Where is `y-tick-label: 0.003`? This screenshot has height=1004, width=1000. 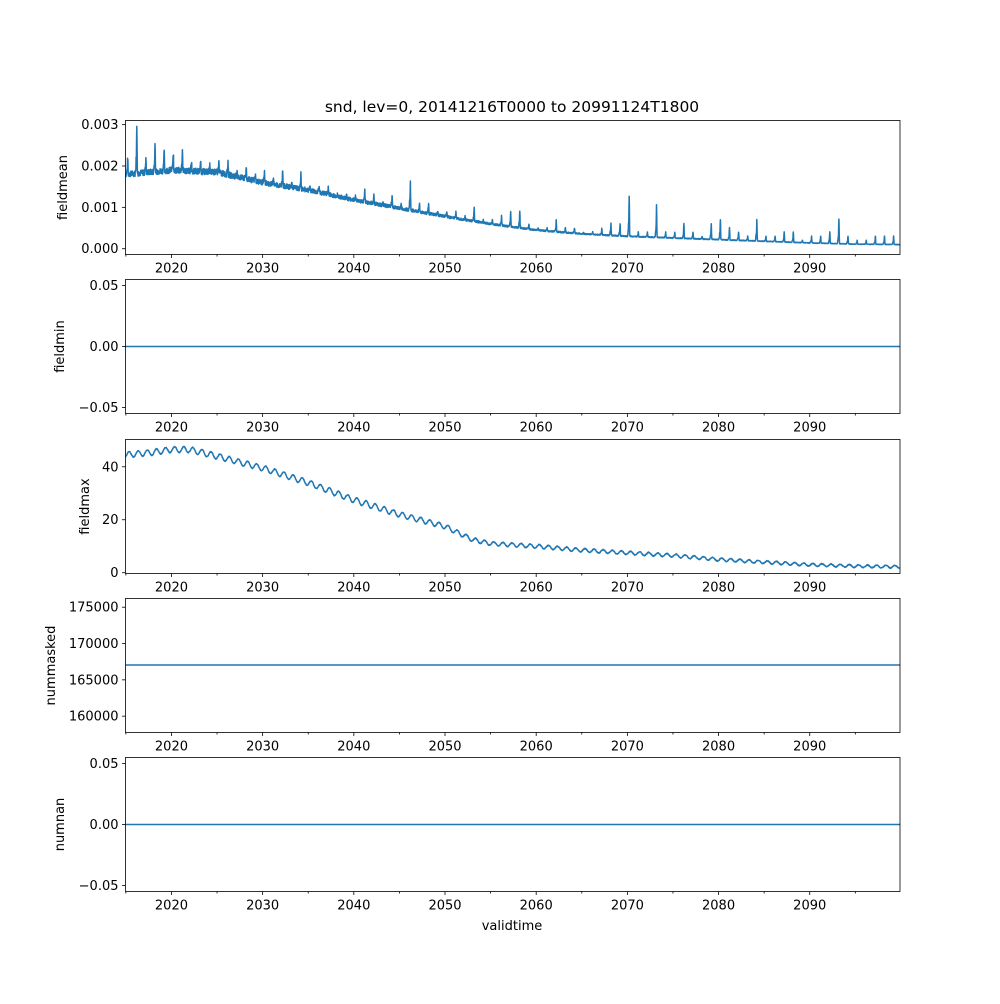
y-tick-label: 0.003 is located at coordinates (99, 125).